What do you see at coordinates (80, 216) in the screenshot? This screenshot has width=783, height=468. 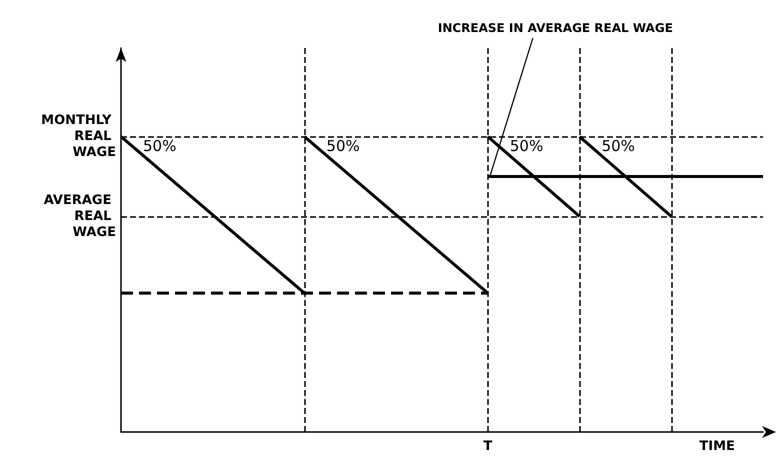 I see `ref-line-label: AVERAGE REAL WAGE` at bounding box center [80, 216].